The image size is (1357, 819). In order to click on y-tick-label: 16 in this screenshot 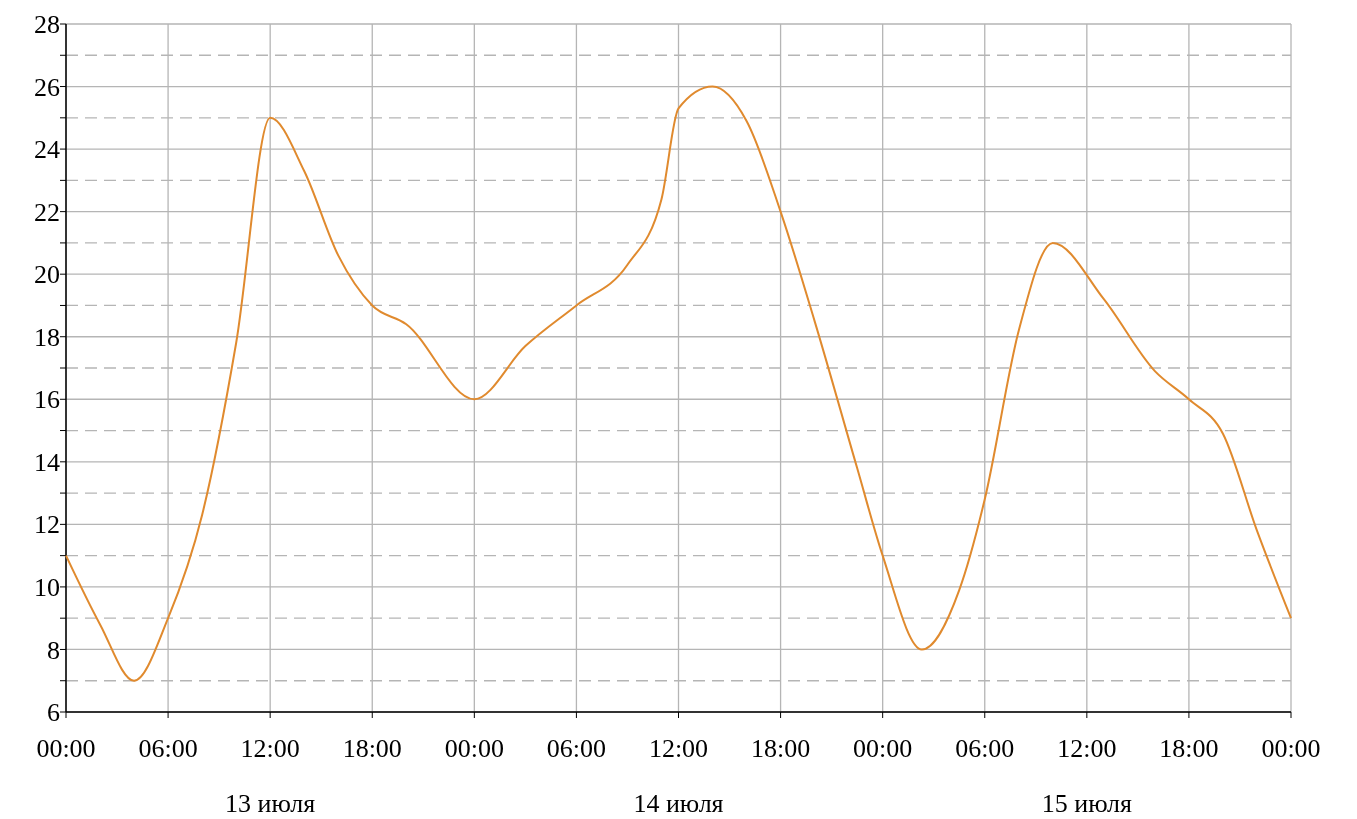, I will do `click(47, 400)`.